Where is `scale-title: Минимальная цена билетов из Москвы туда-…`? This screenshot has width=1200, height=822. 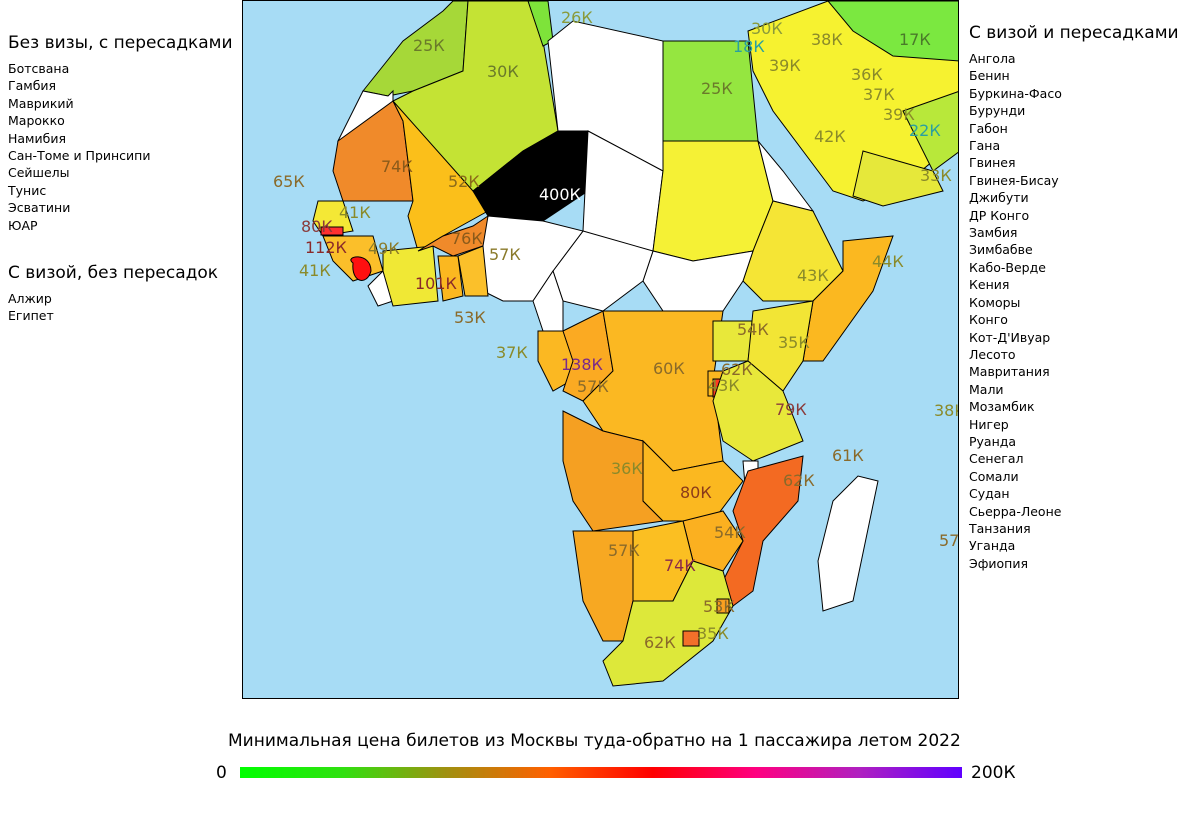 scale-title: Минимальная цена билетов из Москвы туда-… is located at coordinates (594, 741).